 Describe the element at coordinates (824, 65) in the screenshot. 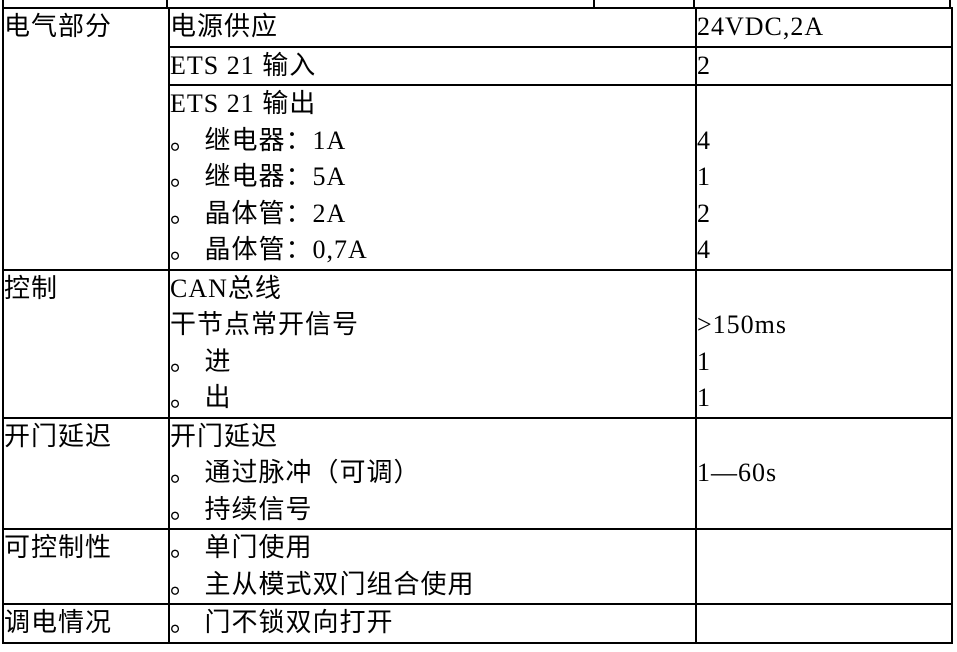

I see `value-cell: 2` at that location.